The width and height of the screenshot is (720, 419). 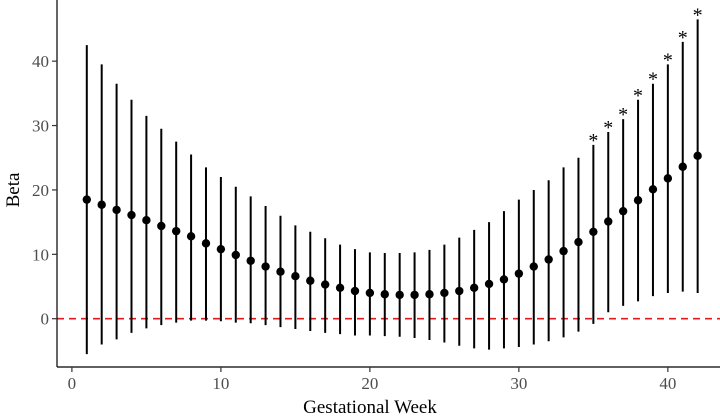 I want to click on significance-marker-layer: ********, so click(x=645, y=78).